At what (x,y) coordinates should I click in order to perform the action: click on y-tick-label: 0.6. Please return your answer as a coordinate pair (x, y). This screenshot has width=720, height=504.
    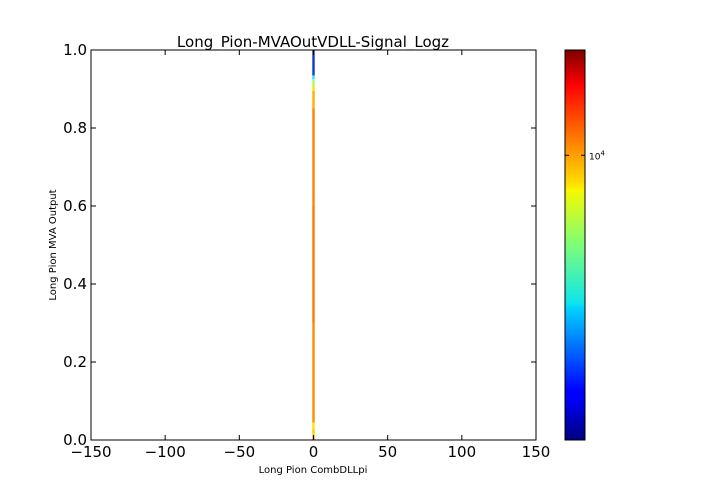
    Looking at the image, I should click on (75, 206).